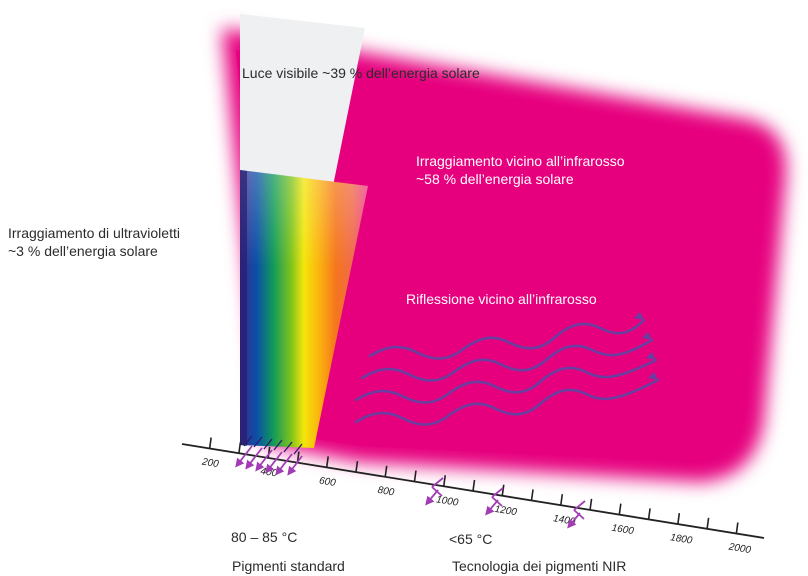  Describe the element at coordinates (327, 482) in the screenshot. I see `axis-tick-label: 600` at that location.